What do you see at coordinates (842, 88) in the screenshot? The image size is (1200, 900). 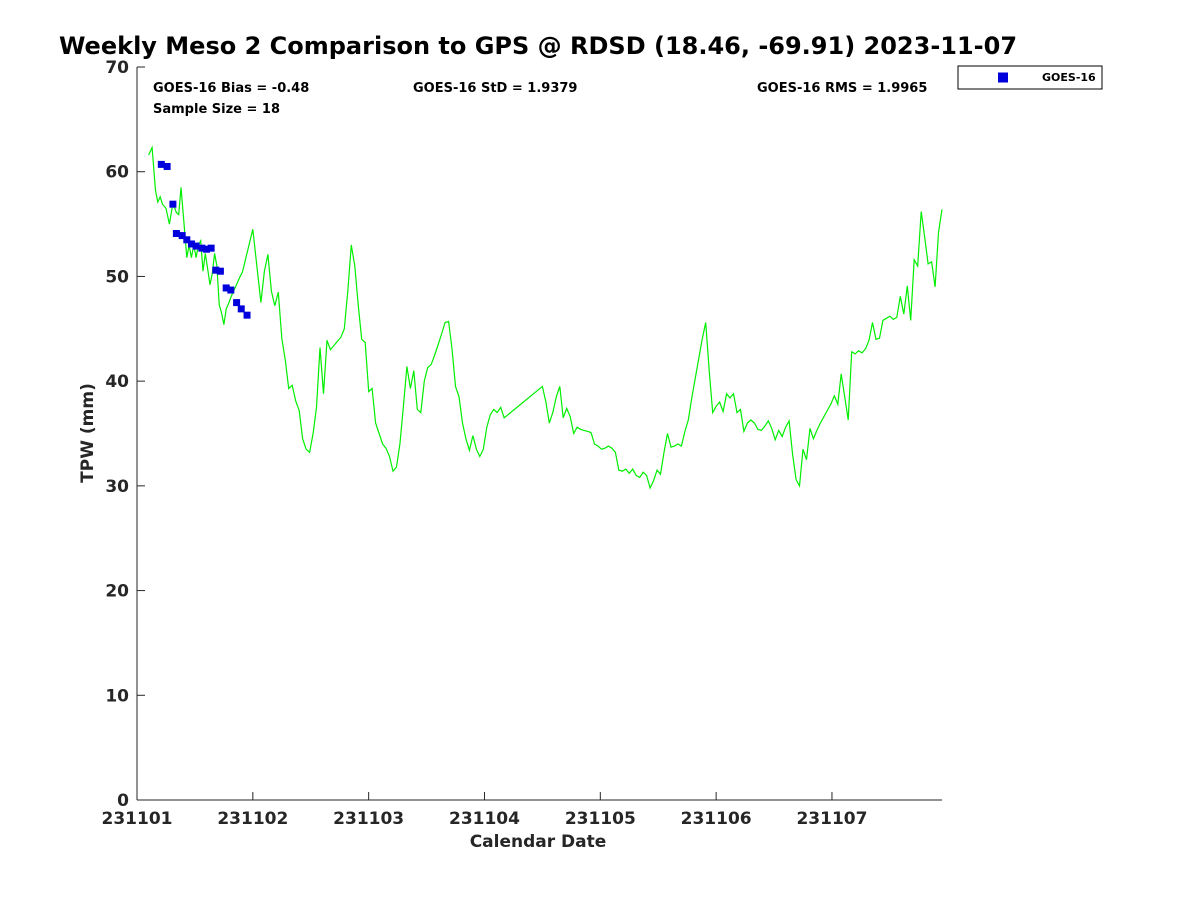 I see `rms-stat: GOES-16 RMS = 1.9965` at bounding box center [842, 88].